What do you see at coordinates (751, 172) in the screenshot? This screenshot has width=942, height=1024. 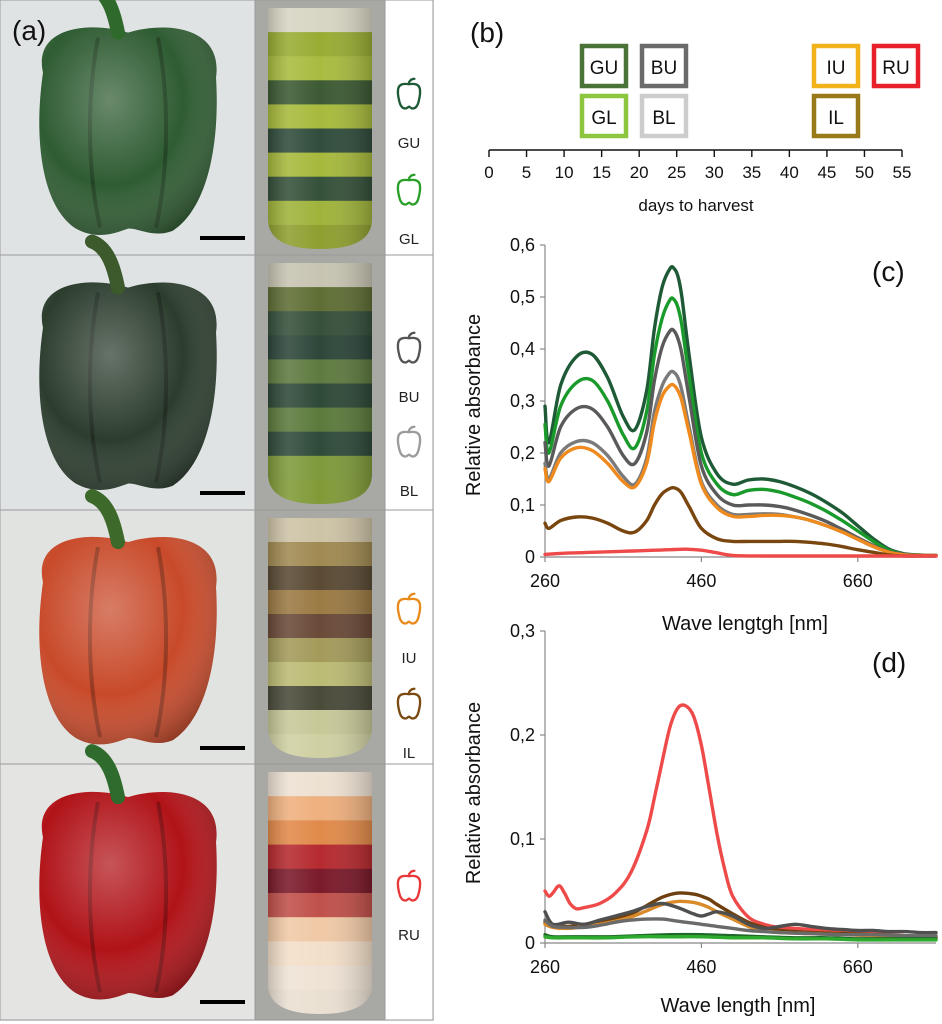 I see `timeline-tick-label: 35` at bounding box center [751, 172].